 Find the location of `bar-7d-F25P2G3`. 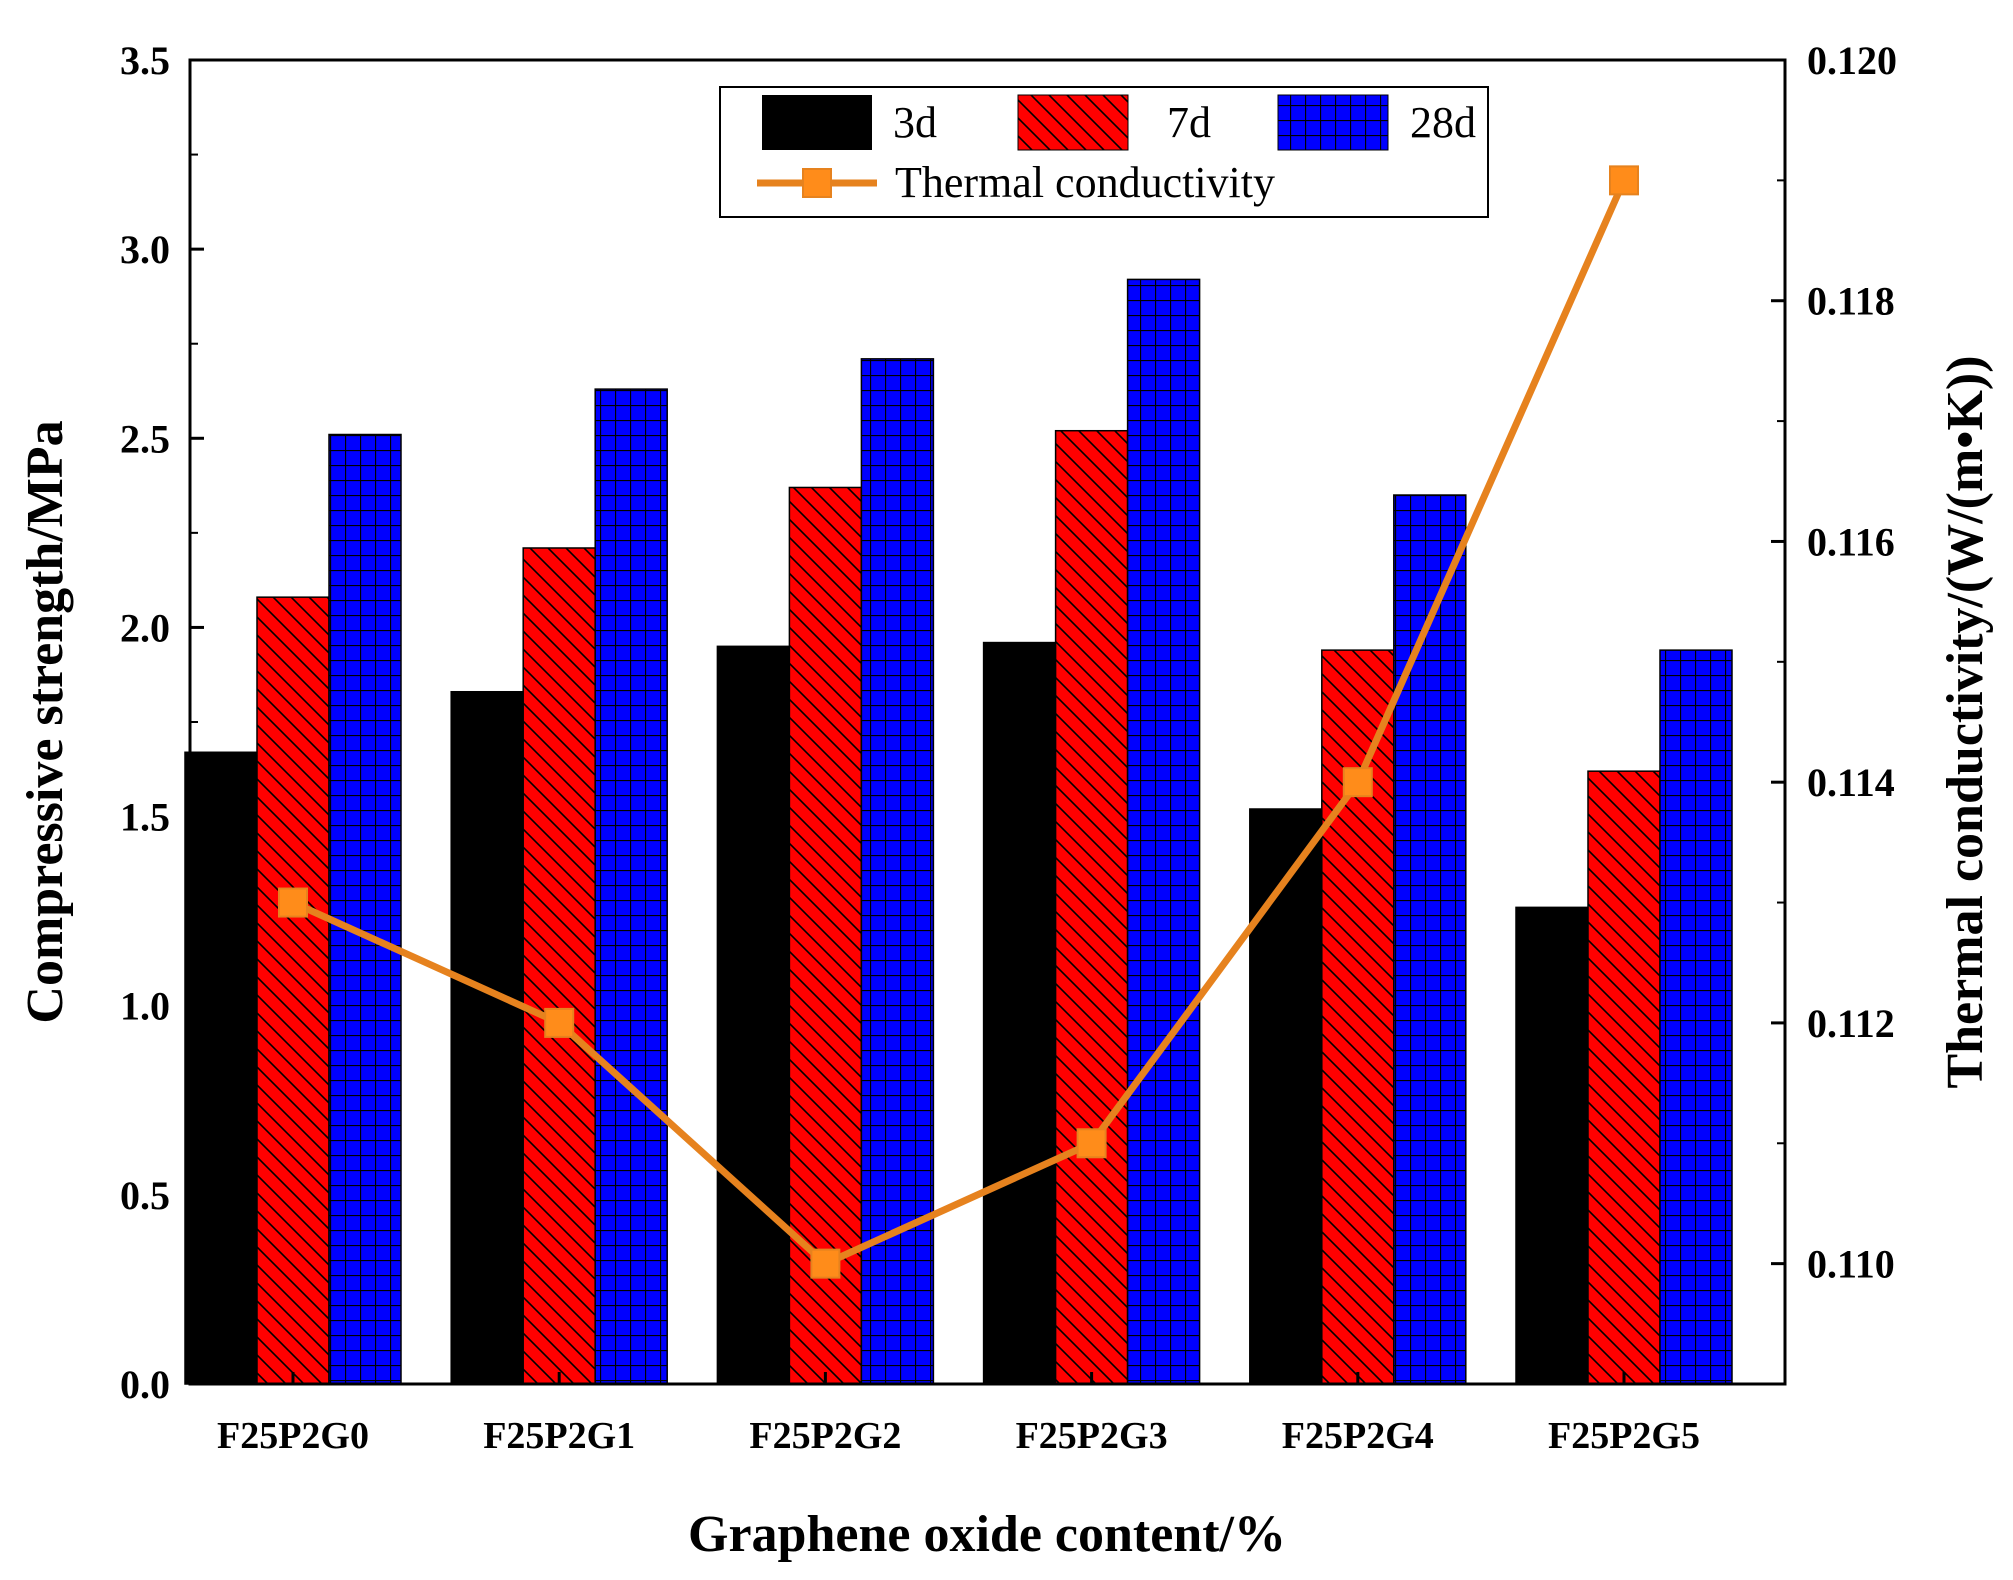

bar-7d-F25P2G3 is located at coordinates (1091, 907).